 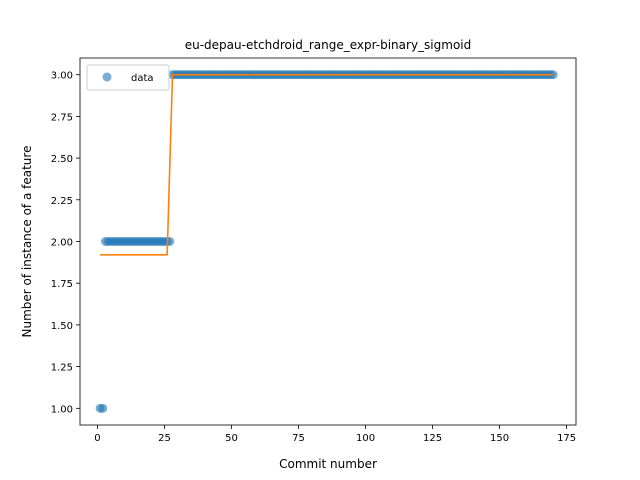 What do you see at coordinates (62, 368) in the screenshot?
I see `y-tick-label: 1.25` at bounding box center [62, 368].